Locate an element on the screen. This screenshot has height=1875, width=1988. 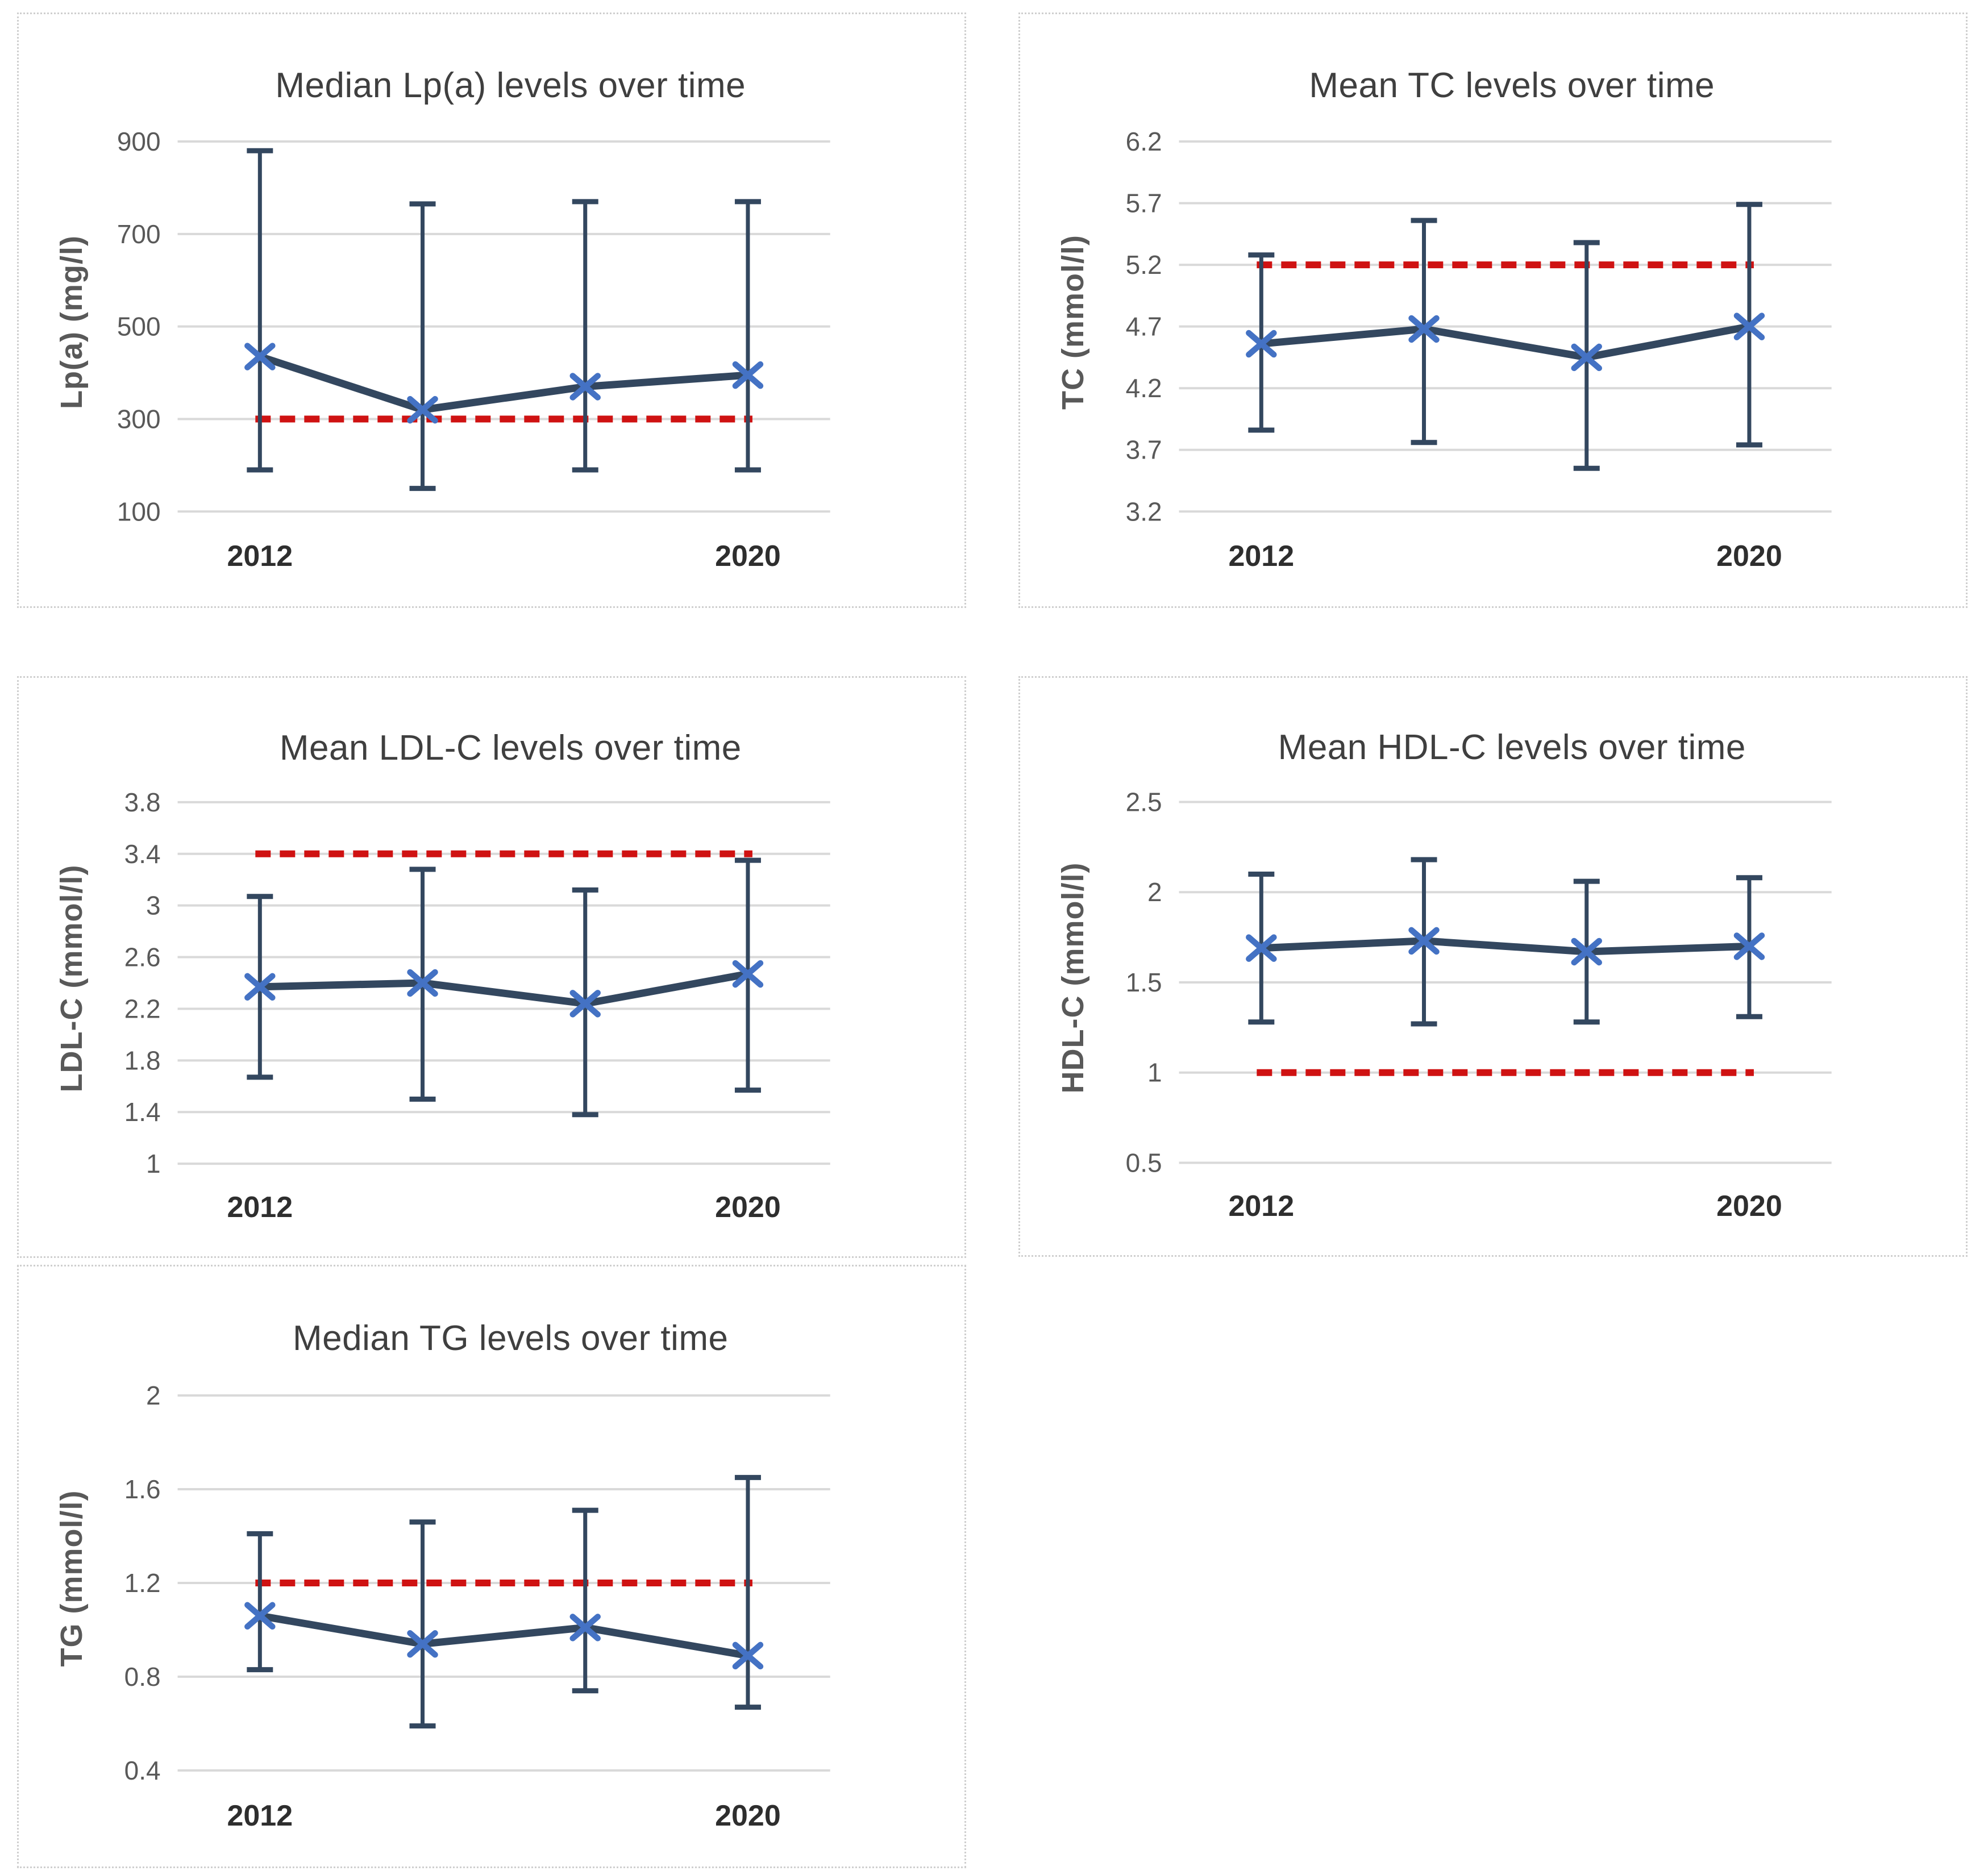
chart-title: Median TG levels over time is located at coordinates (511, 1338).